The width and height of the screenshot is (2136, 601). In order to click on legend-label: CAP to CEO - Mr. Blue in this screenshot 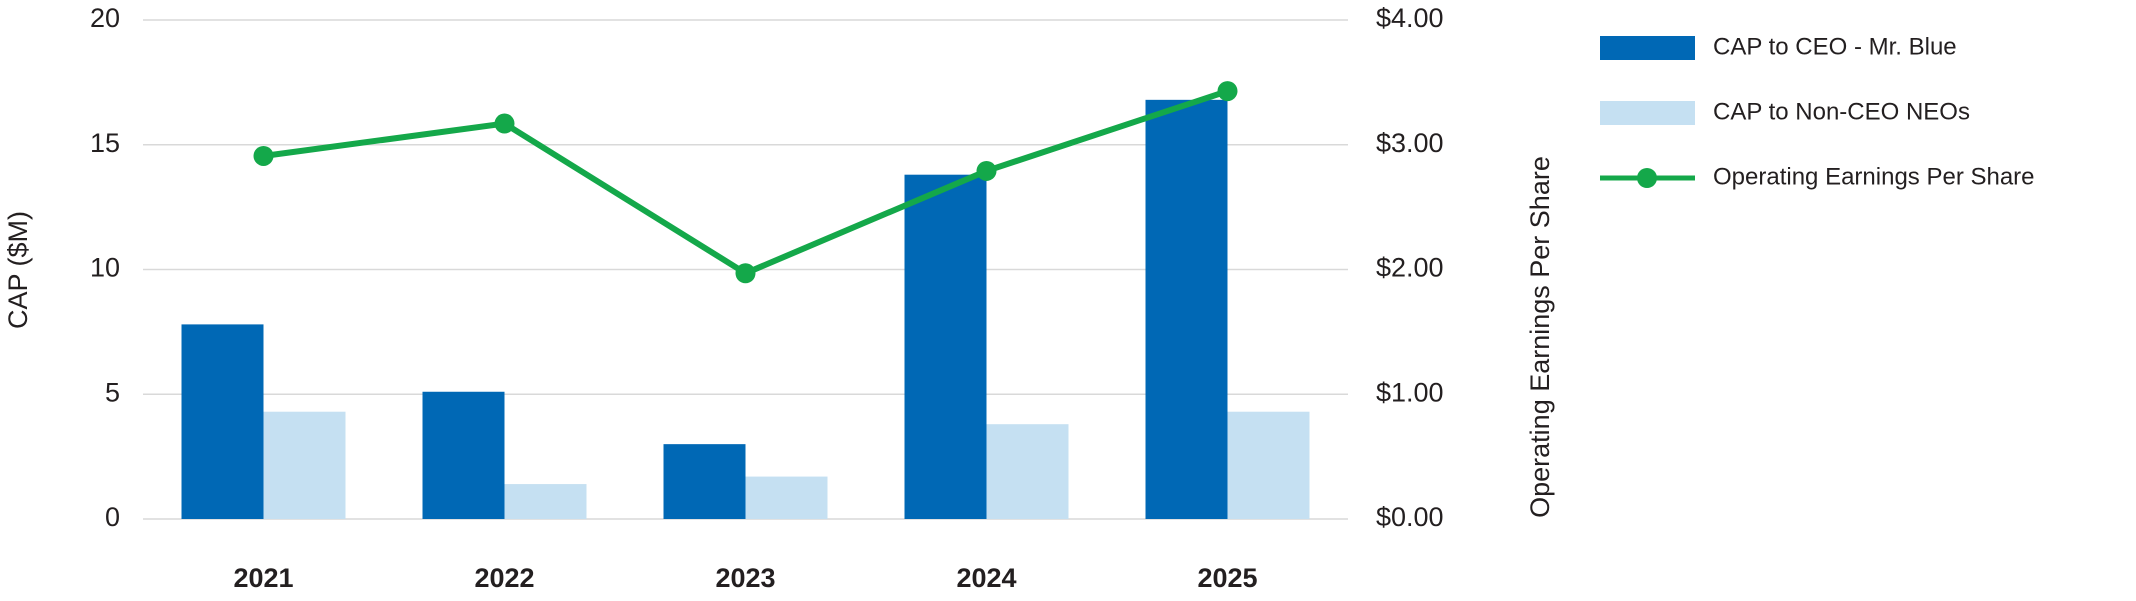, I will do `click(1835, 46)`.